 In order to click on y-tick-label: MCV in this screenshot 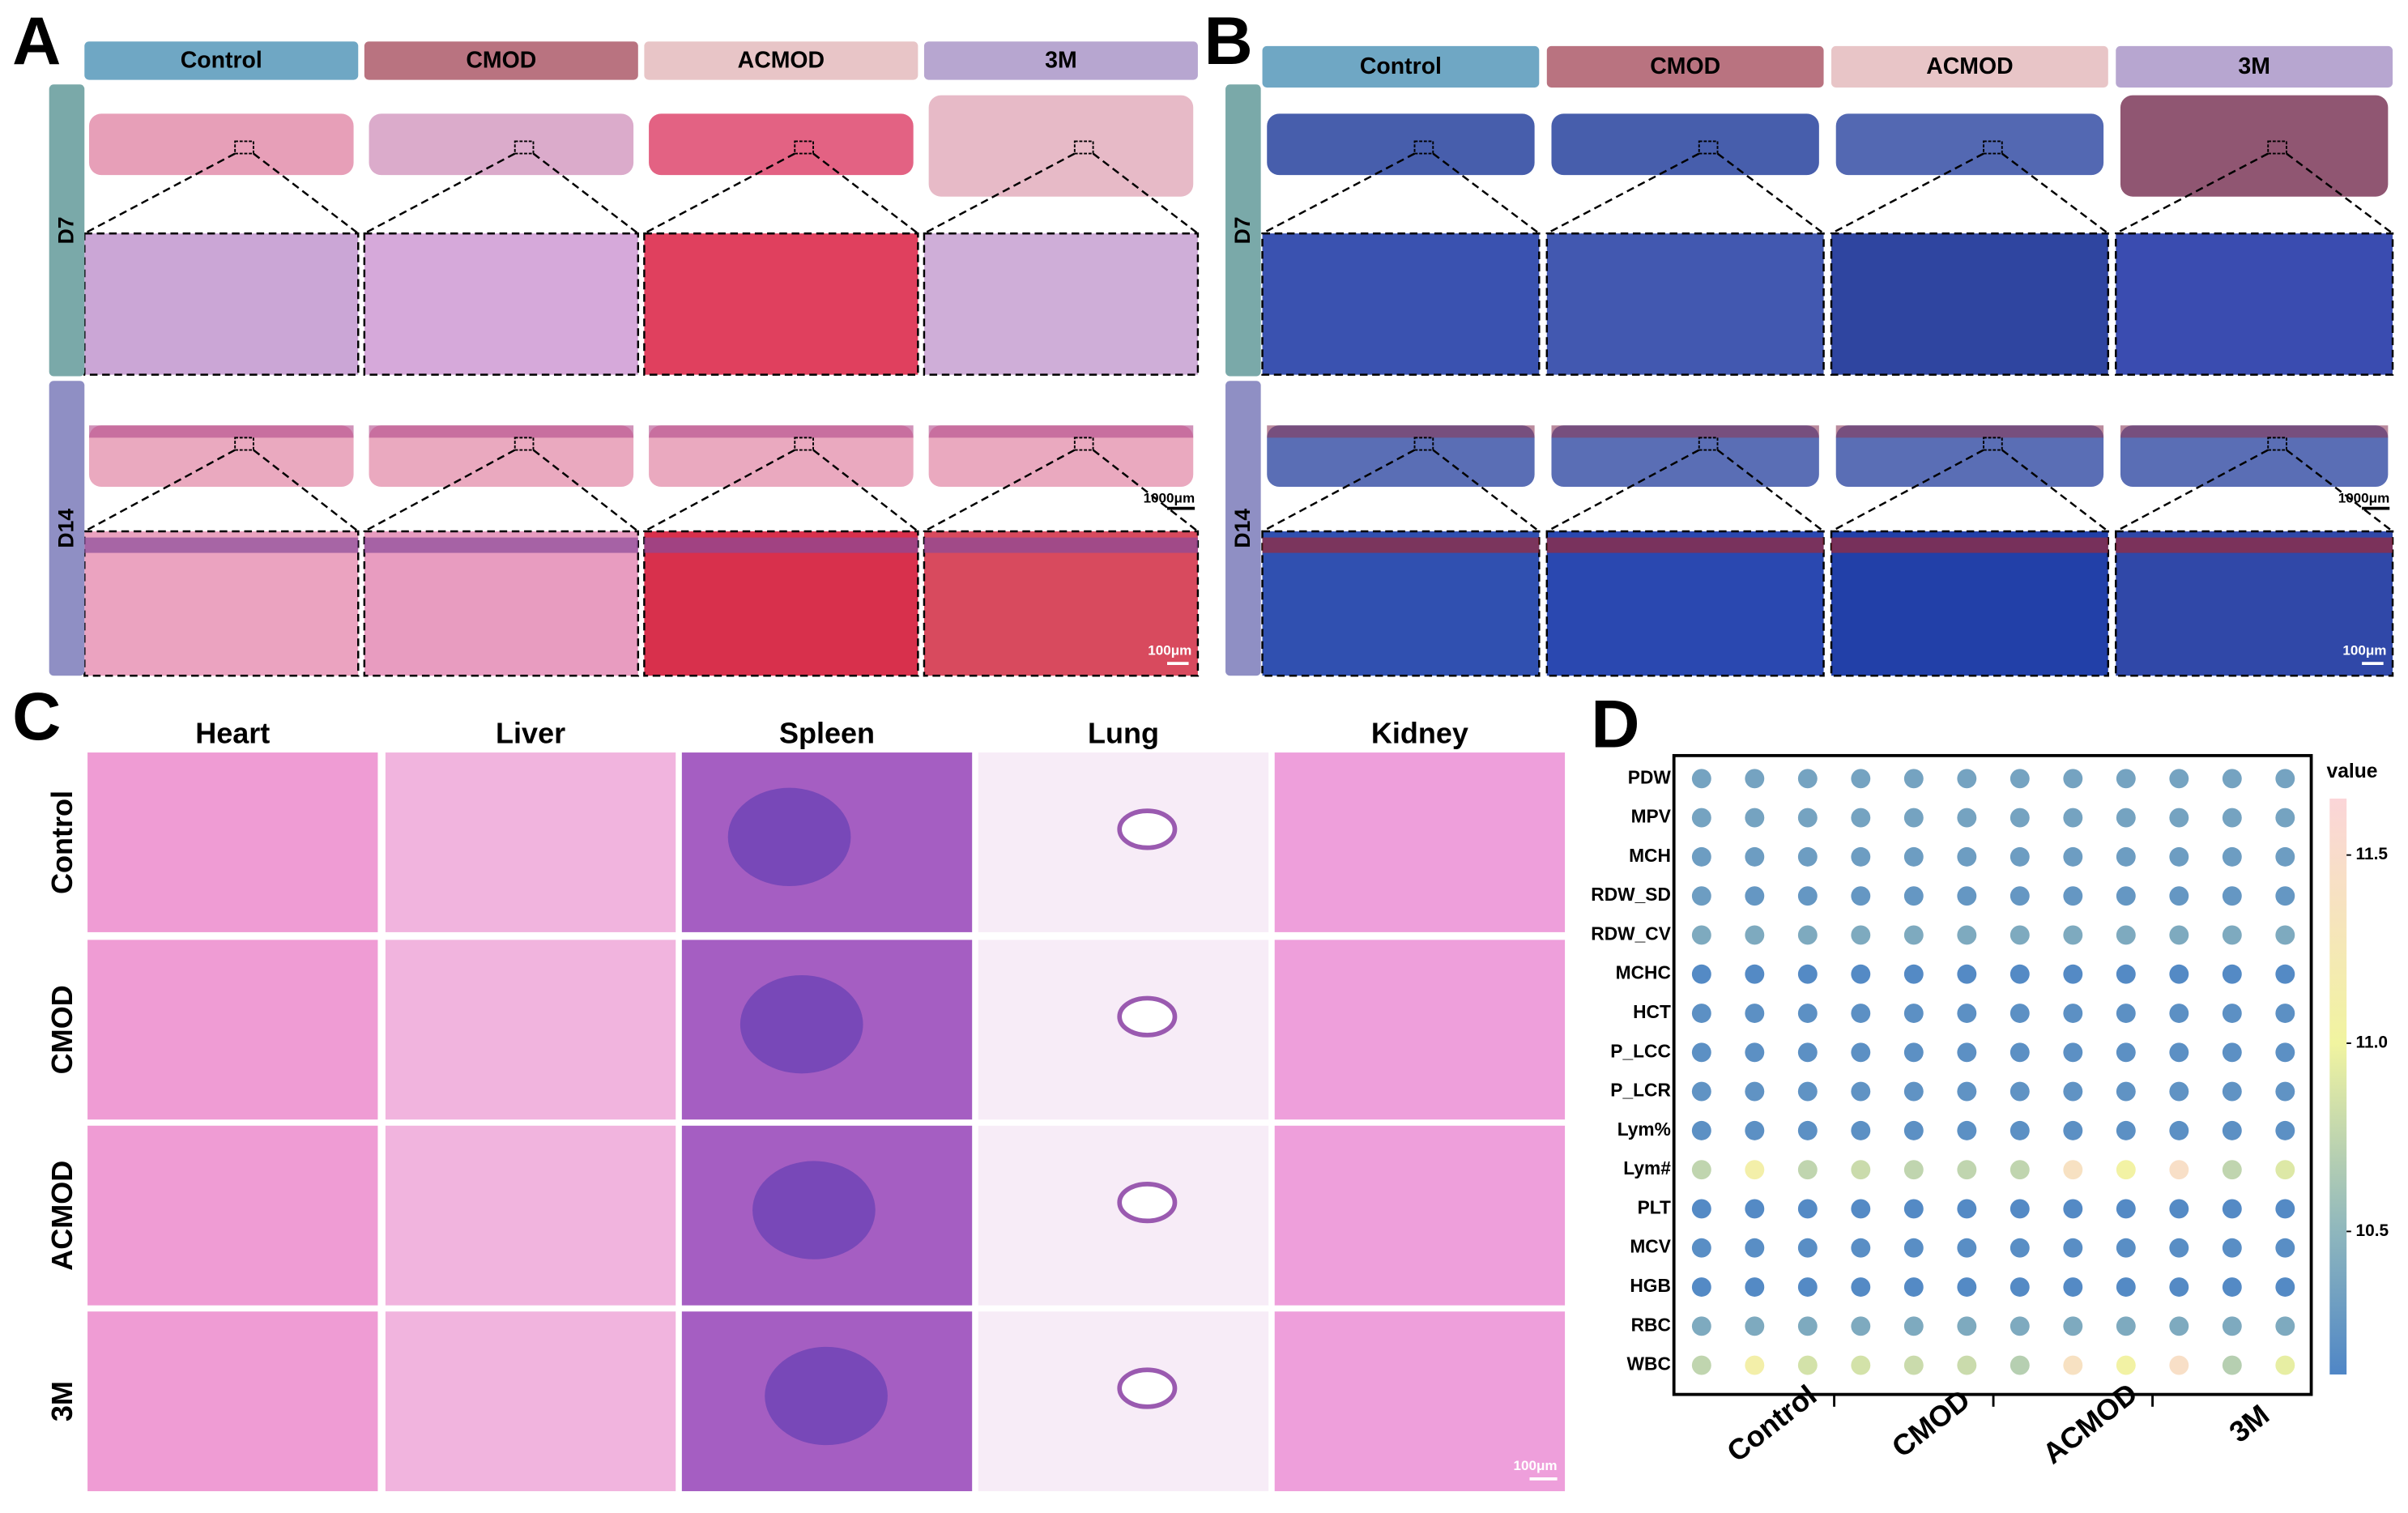, I will do `click(1650, 1246)`.